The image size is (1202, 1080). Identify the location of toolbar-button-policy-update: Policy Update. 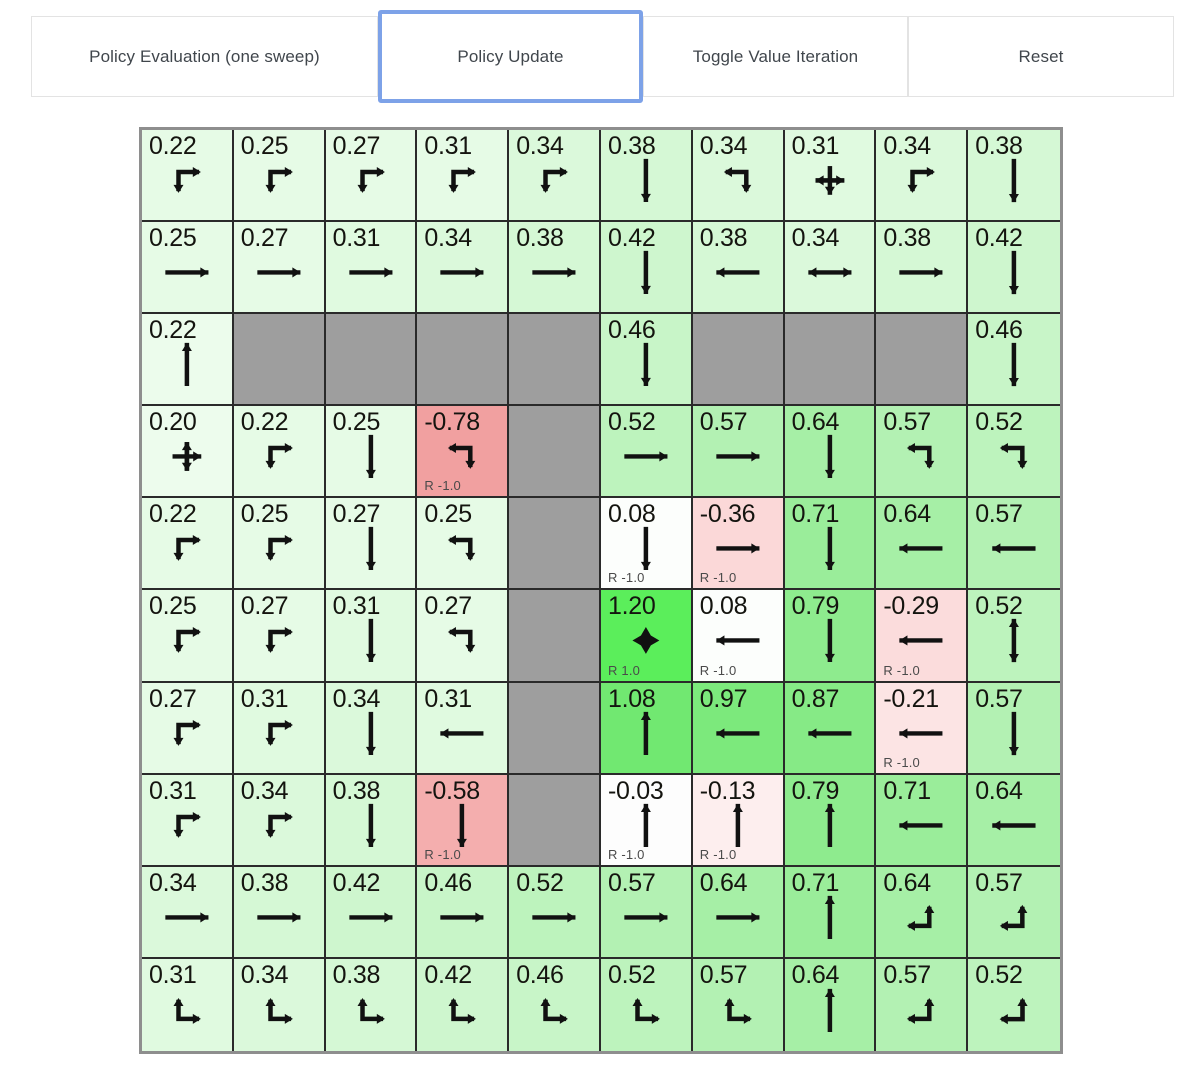
(510, 56).